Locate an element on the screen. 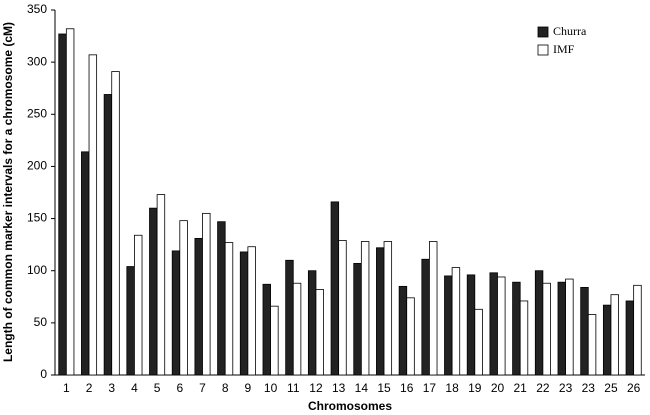 This screenshot has width=650, height=415. x-tick-label: 22 is located at coordinates (543, 388).